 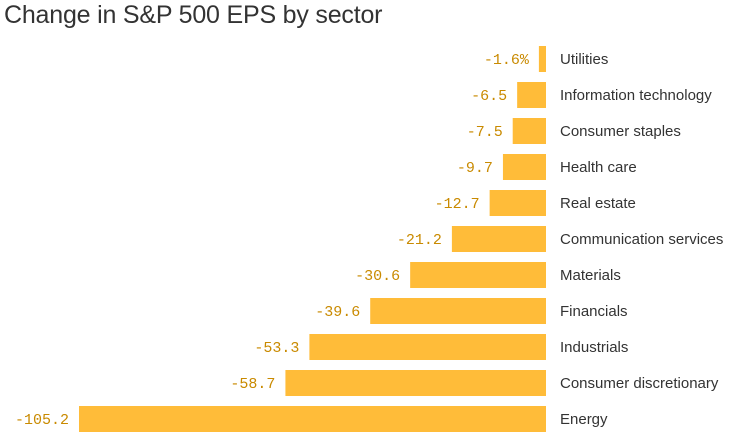 What do you see at coordinates (590, 275) in the screenshot?
I see `category-label: Materials` at bounding box center [590, 275].